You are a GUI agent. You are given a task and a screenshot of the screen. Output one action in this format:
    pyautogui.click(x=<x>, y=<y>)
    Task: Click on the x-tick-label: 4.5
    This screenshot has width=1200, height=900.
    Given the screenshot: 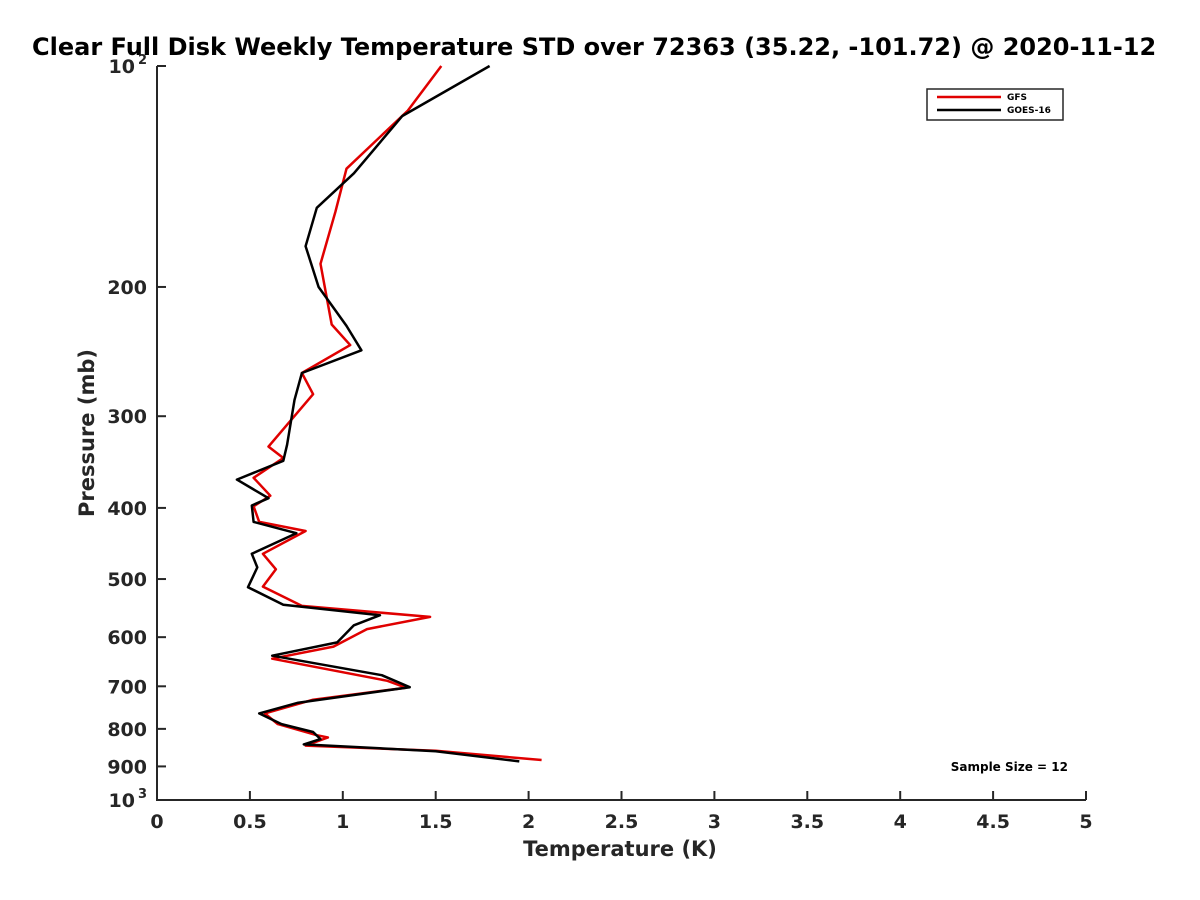 What is the action you would take?
    pyautogui.click(x=993, y=822)
    